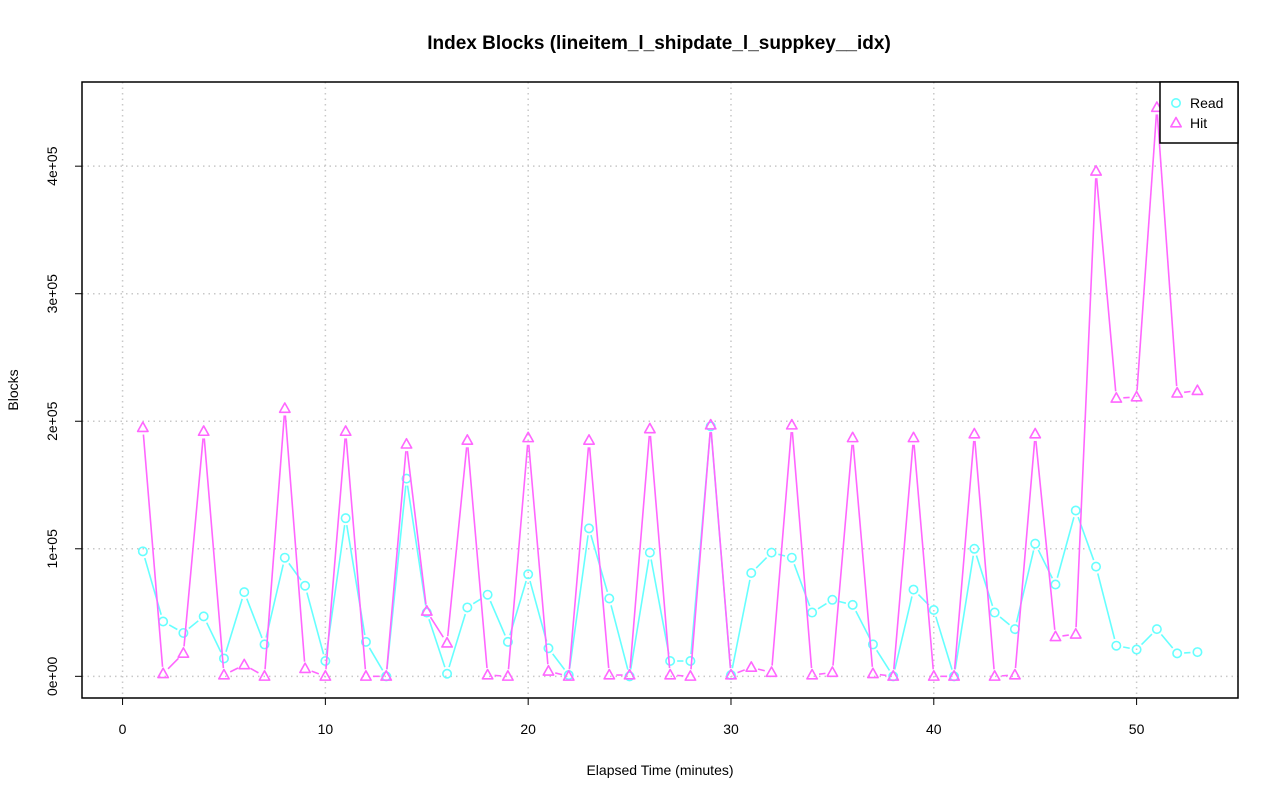 The width and height of the screenshot is (1280, 801). What do you see at coordinates (934, 729) in the screenshot?
I see `x-tick-label: 40` at bounding box center [934, 729].